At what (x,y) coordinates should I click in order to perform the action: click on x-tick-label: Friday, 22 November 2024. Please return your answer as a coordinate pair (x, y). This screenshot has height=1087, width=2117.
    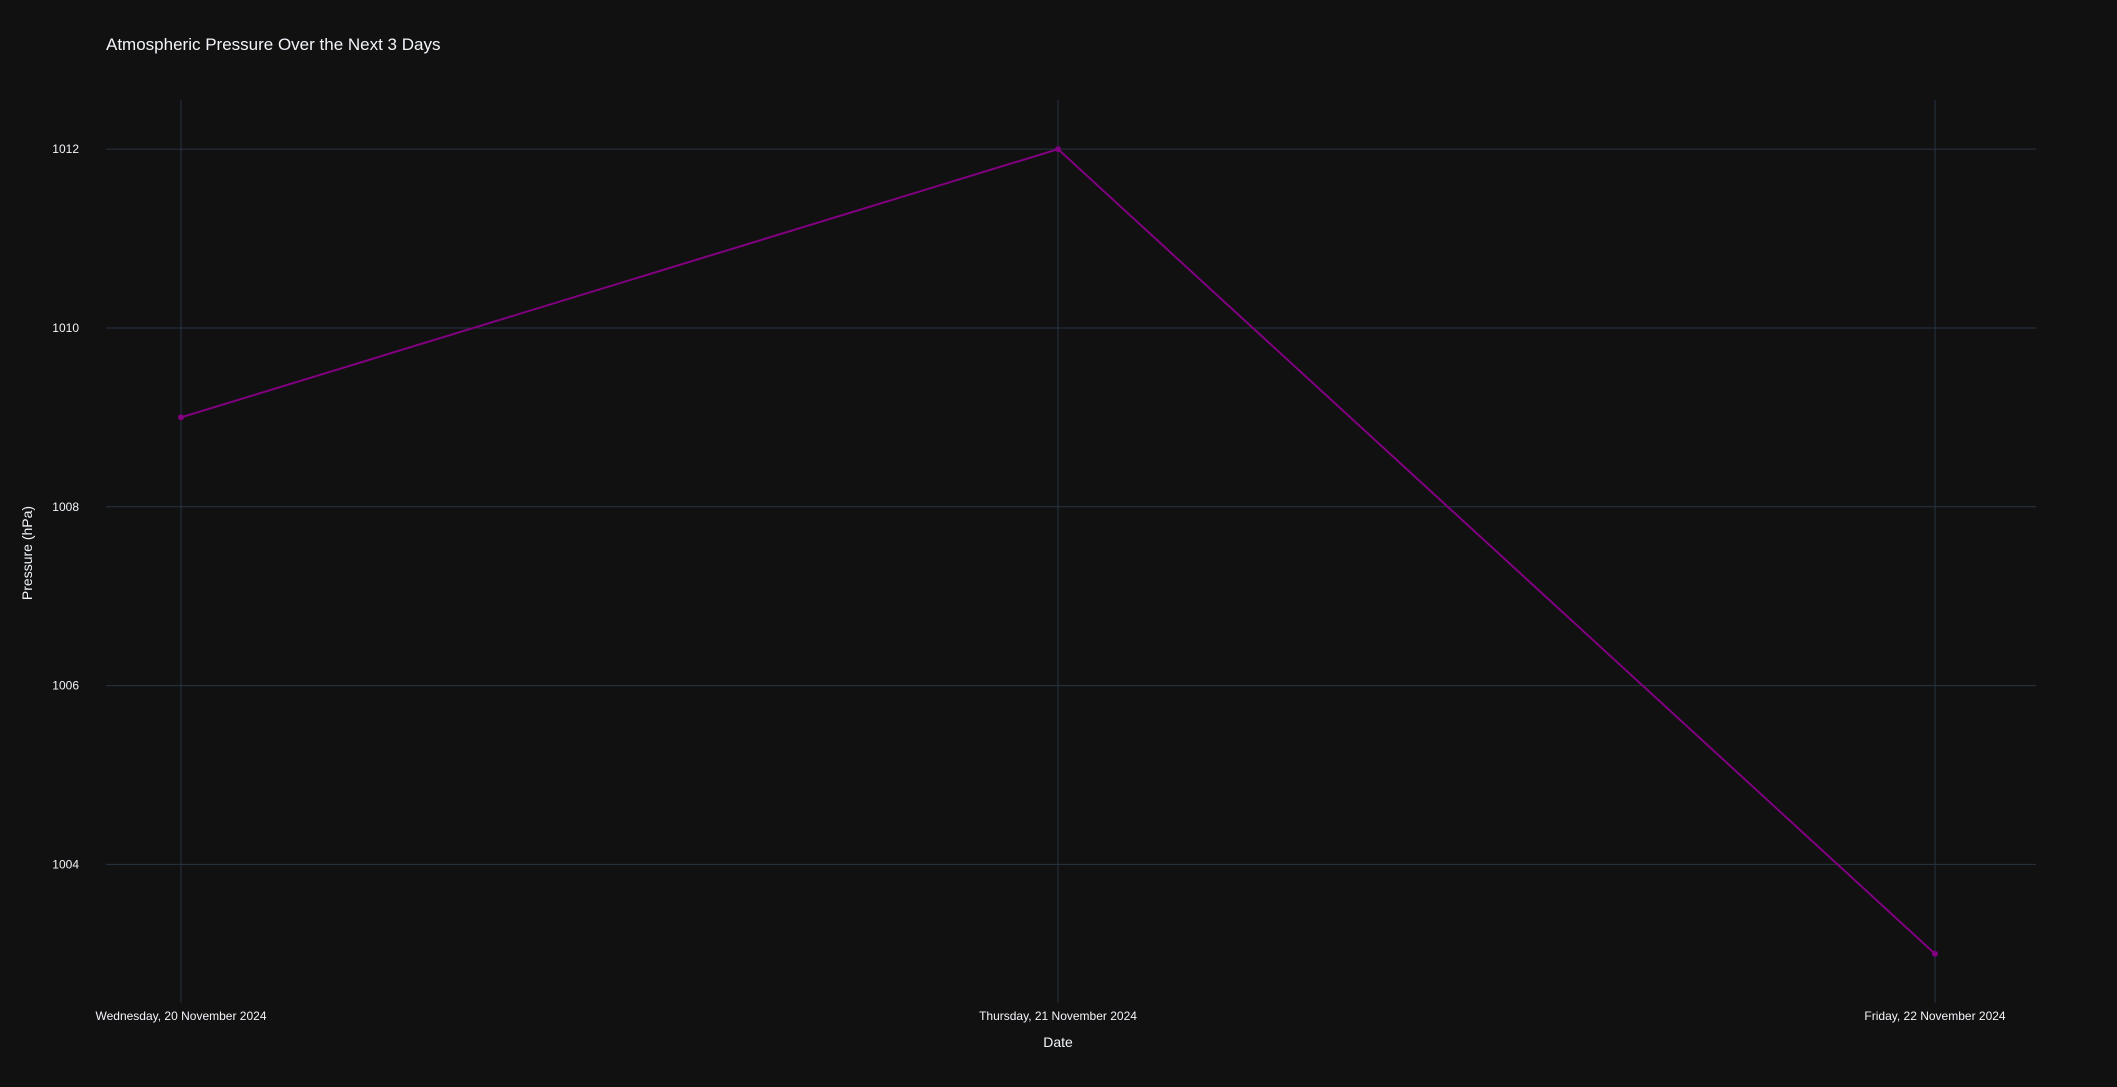
    Looking at the image, I should click on (1935, 1016).